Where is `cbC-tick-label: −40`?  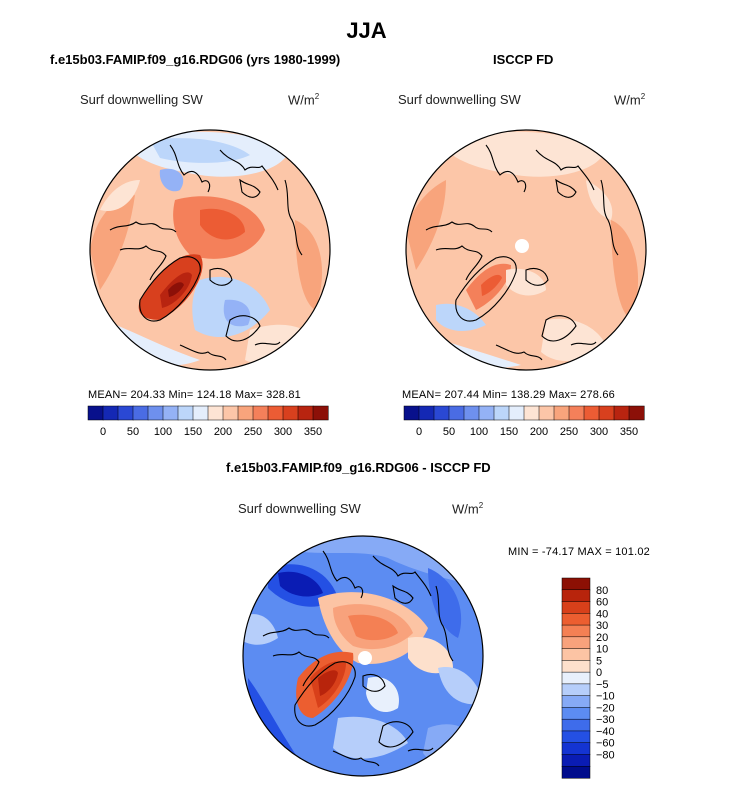 cbC-tick-label: −40 is located at coordinates (605, 732).